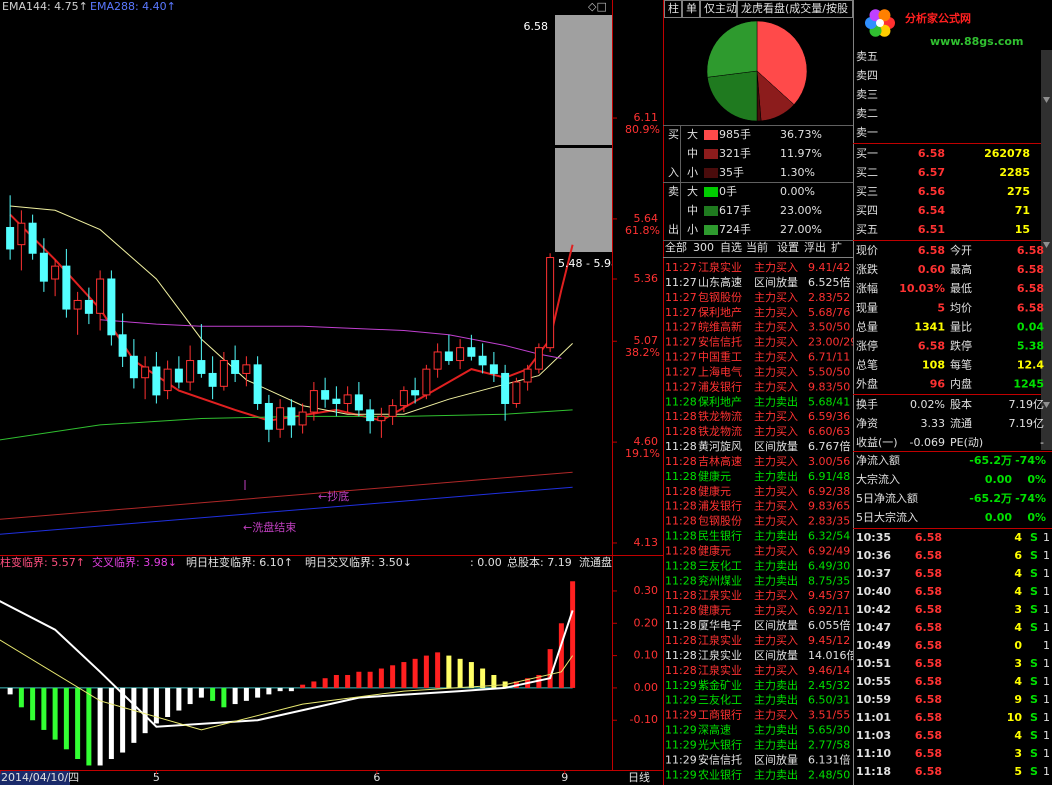  Describe the element at coordinates (1030, 365) in the screenshot. I see `quote-value: 12.4` at that location.